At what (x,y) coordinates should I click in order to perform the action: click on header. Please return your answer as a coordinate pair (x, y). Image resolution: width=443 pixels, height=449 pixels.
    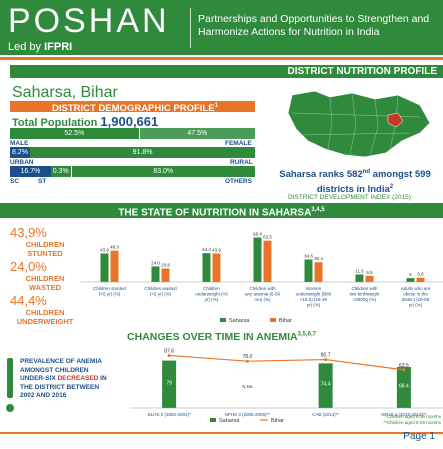
    Looking at the image, I should click on (221, 27).